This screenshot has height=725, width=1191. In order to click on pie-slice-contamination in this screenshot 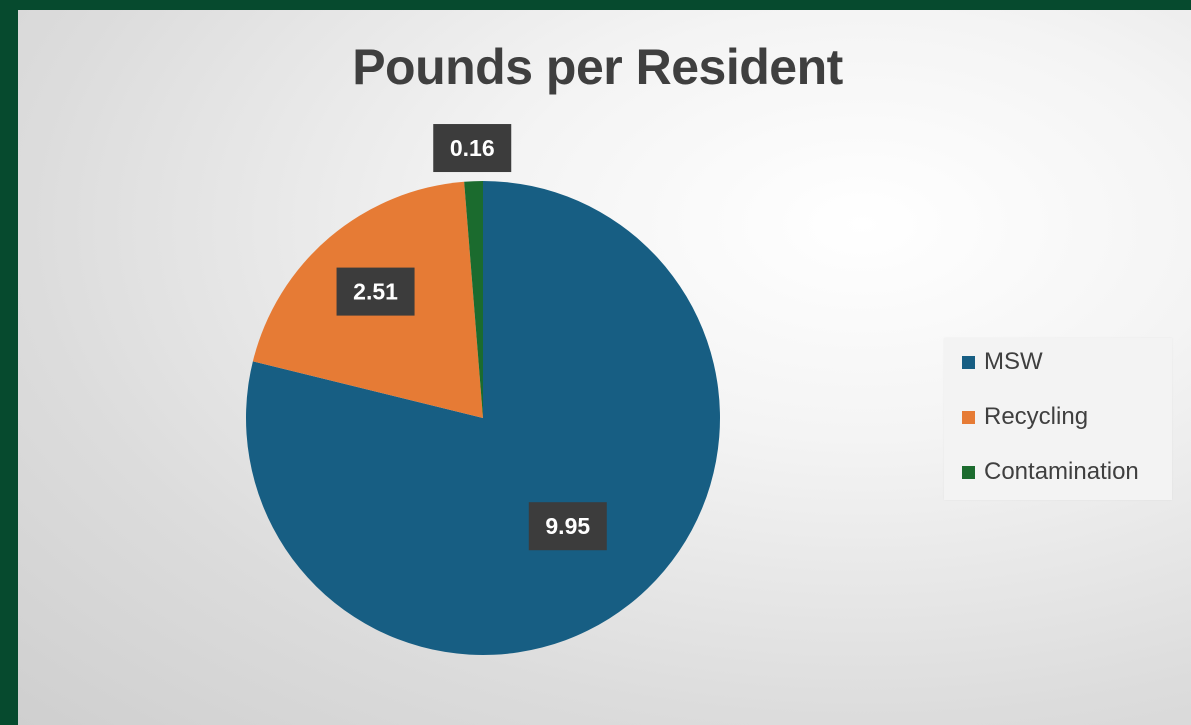, I will do `click(473, 299)`.